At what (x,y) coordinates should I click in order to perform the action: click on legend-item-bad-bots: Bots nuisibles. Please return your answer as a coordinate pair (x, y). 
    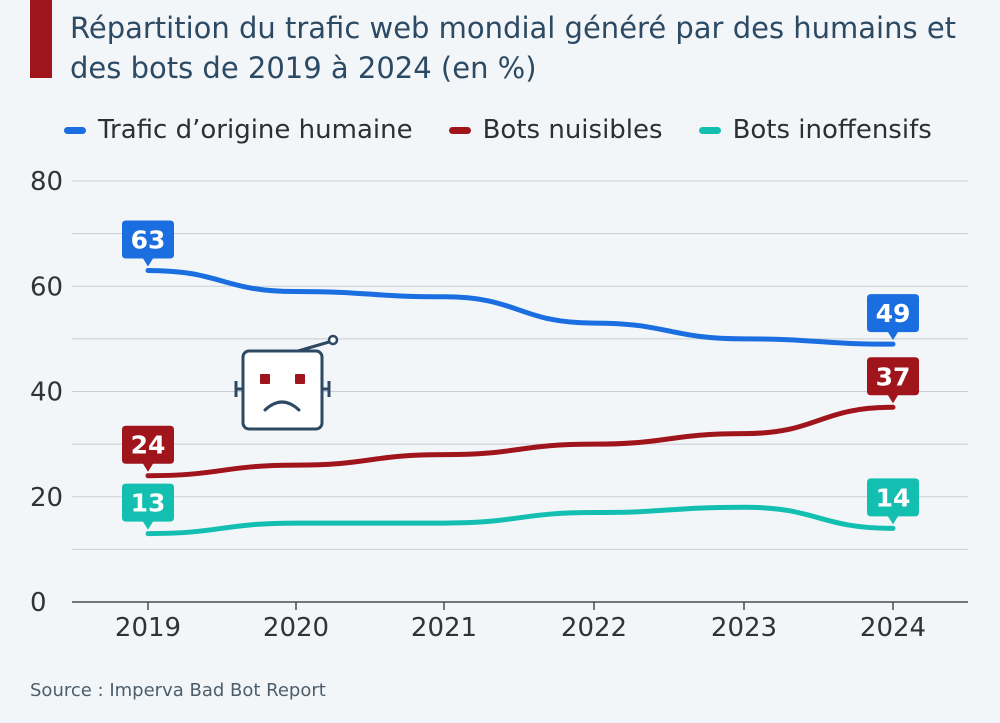
    Looking at the image, I should click on (555, 130).